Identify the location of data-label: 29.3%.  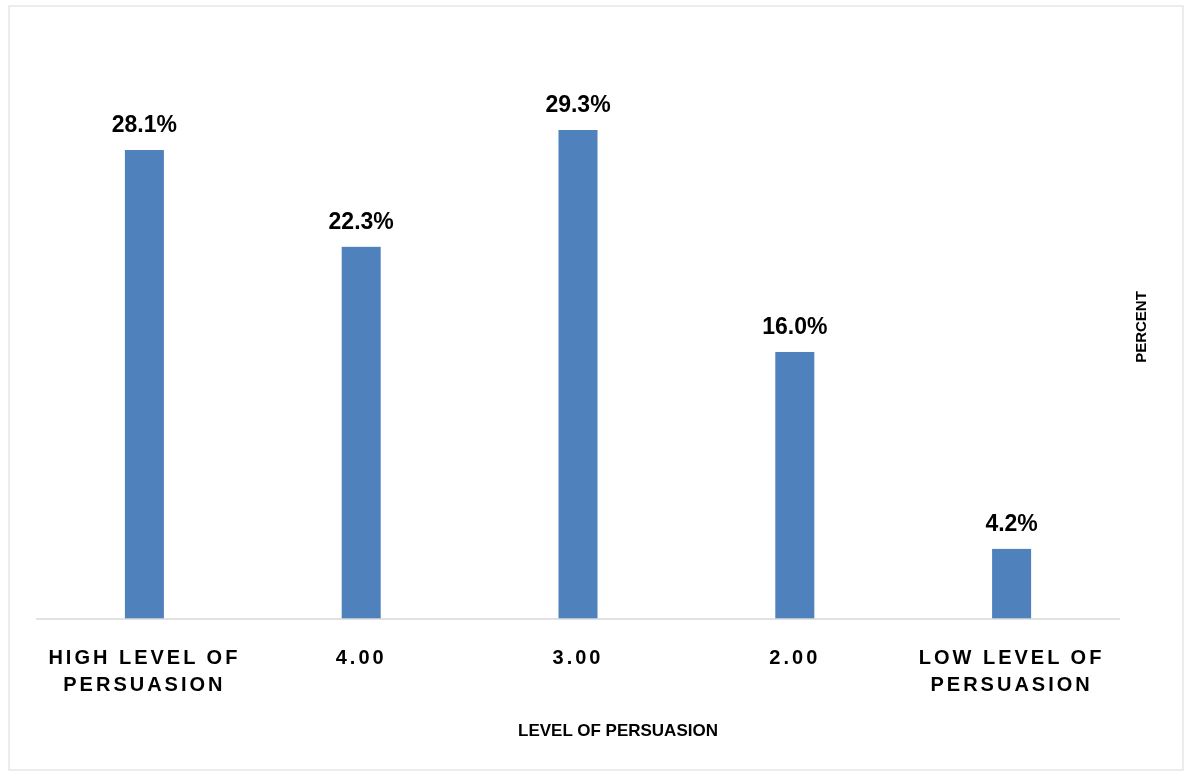
(578, 104).